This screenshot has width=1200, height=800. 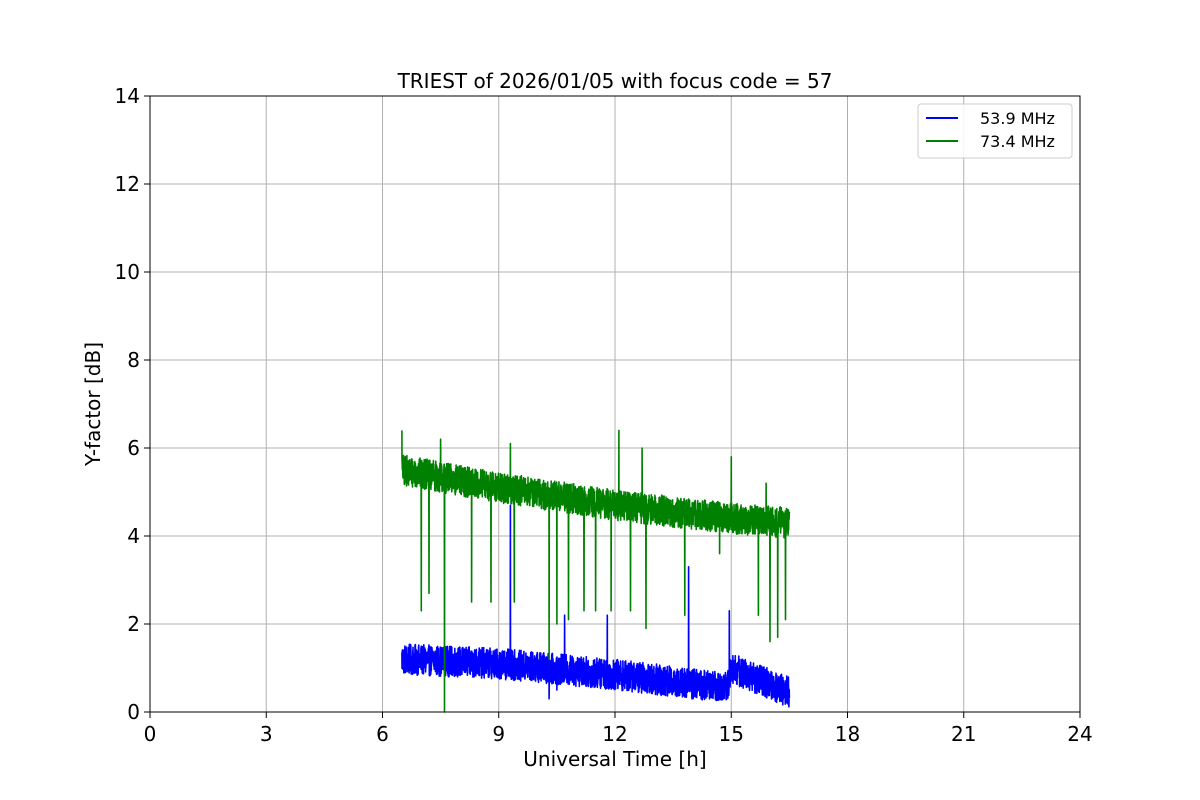 What do you see at coordinates (127, 272) in the screenshot?
I see `y-tick-label: 10` at bounding box center [127, 272].